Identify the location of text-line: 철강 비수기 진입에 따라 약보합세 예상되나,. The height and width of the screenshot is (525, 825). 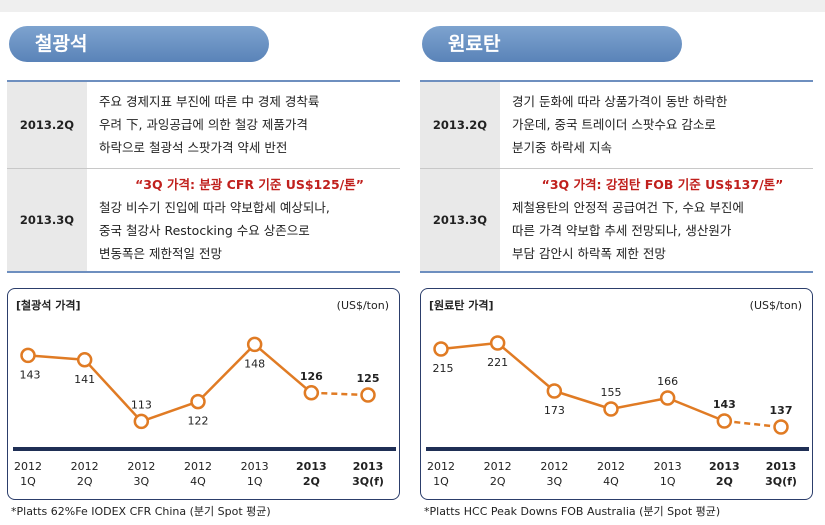
(214, 207).